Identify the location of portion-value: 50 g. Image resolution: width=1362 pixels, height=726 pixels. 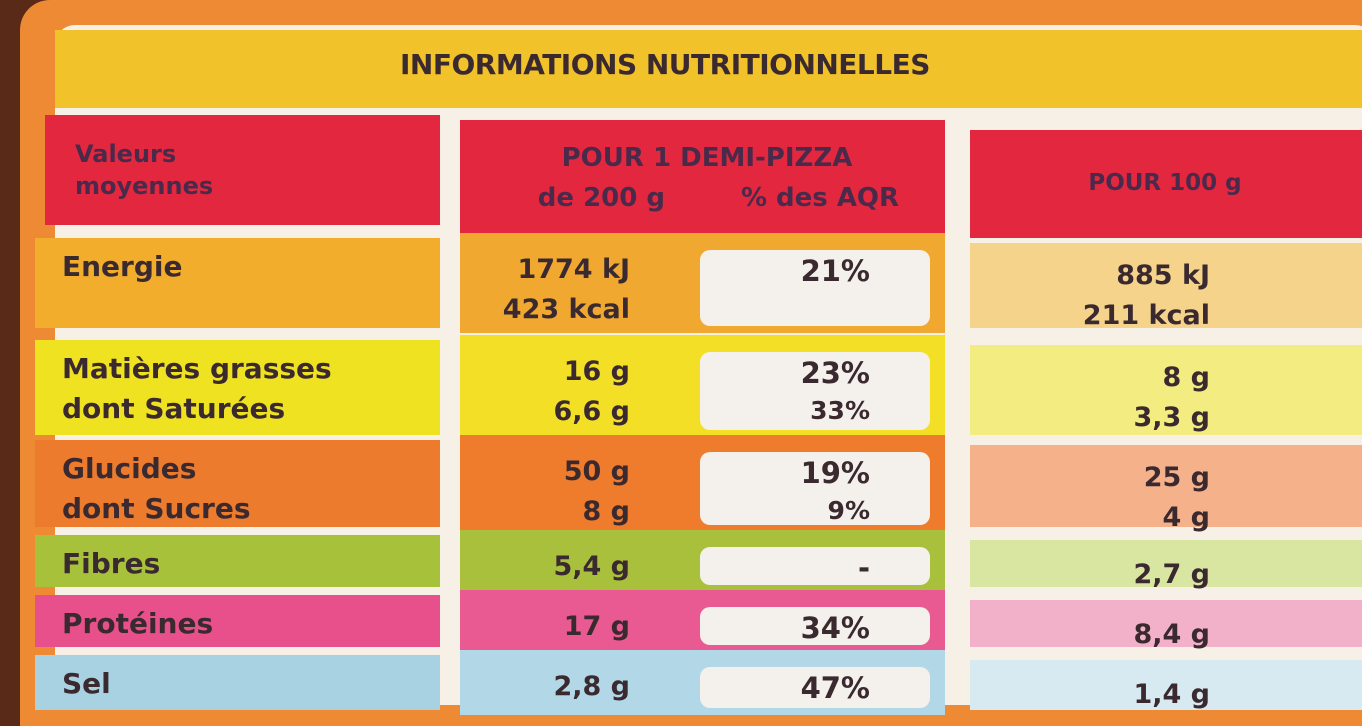
(596, 471).